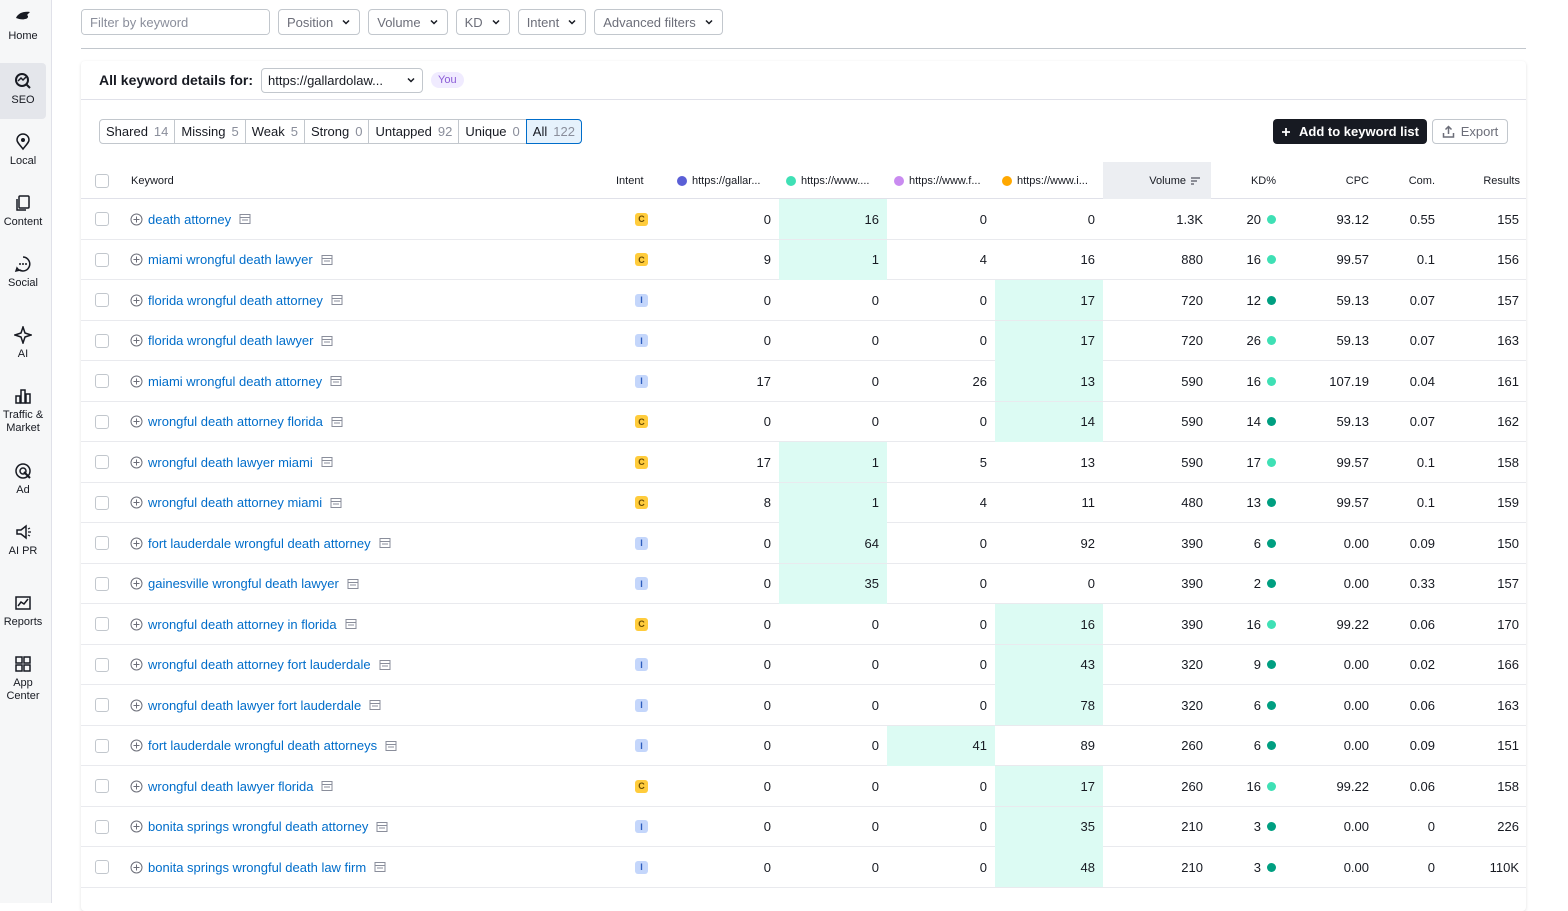 The image size is (1568, 911). What do you see at coordinates (23, 683) in the screenshot?
I see `sidebar-item-app-center: App Center` at bounding box center [23, 683].